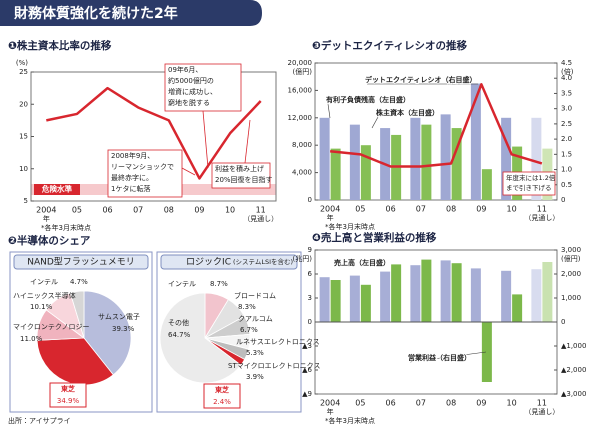 The width and height of the screenshot is (599, 429). What do you see at coordinates (23, 104) in the screenshot?
I see `y-tick-label: 20` at bounding box center [23, 104].